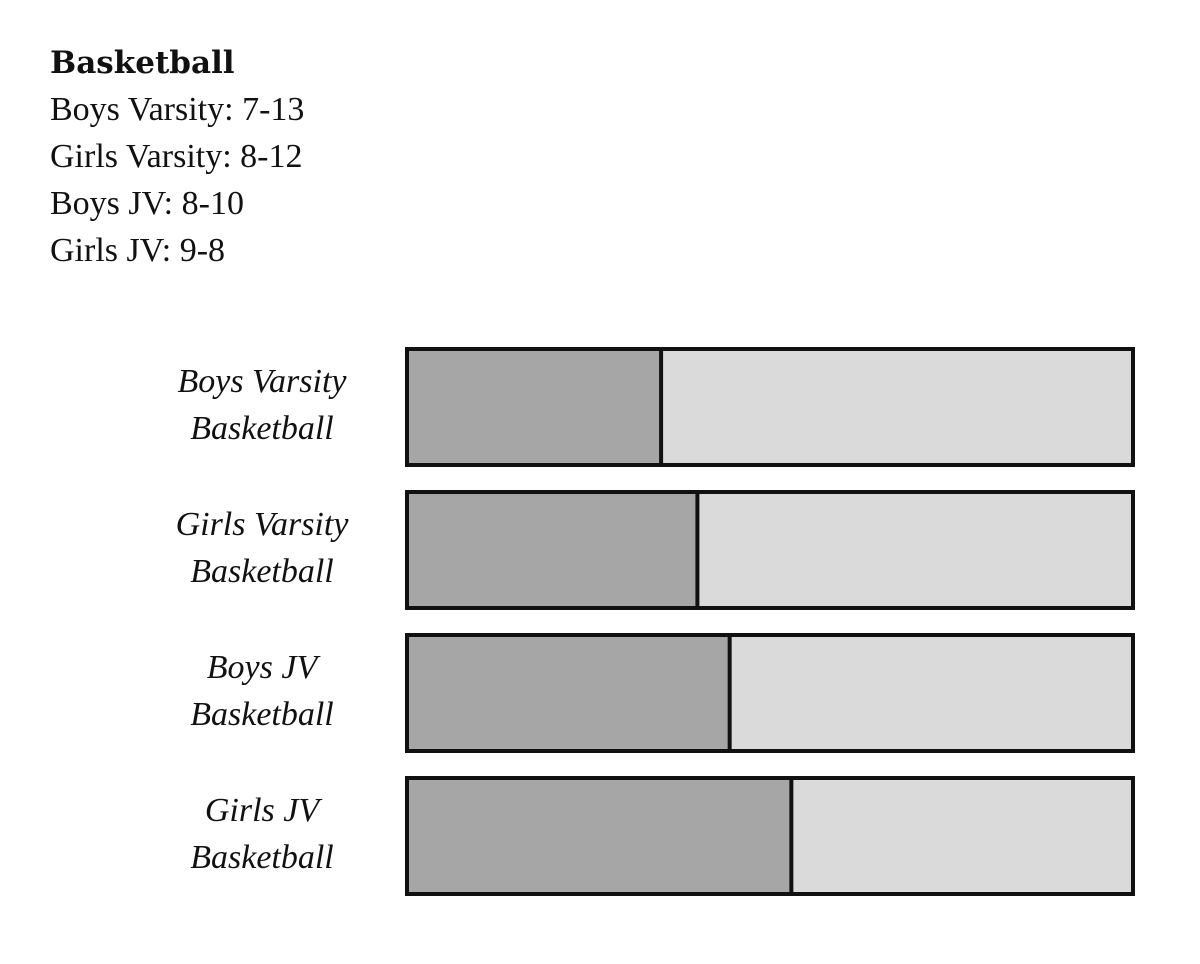  I want to click on bar-outline-boys-jv, so click(770, 693).